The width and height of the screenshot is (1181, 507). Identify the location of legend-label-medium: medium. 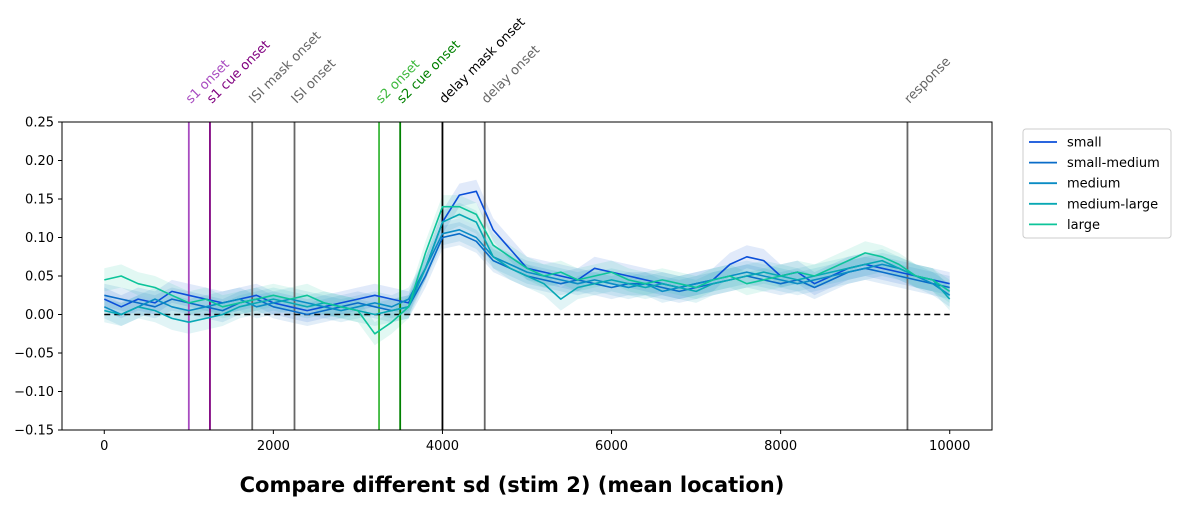
(1093, 184).